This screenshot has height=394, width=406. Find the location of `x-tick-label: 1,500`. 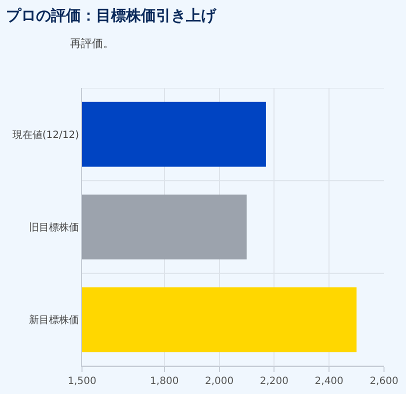

x-tick-label: 1,500 is located at coordinates (82, 381).